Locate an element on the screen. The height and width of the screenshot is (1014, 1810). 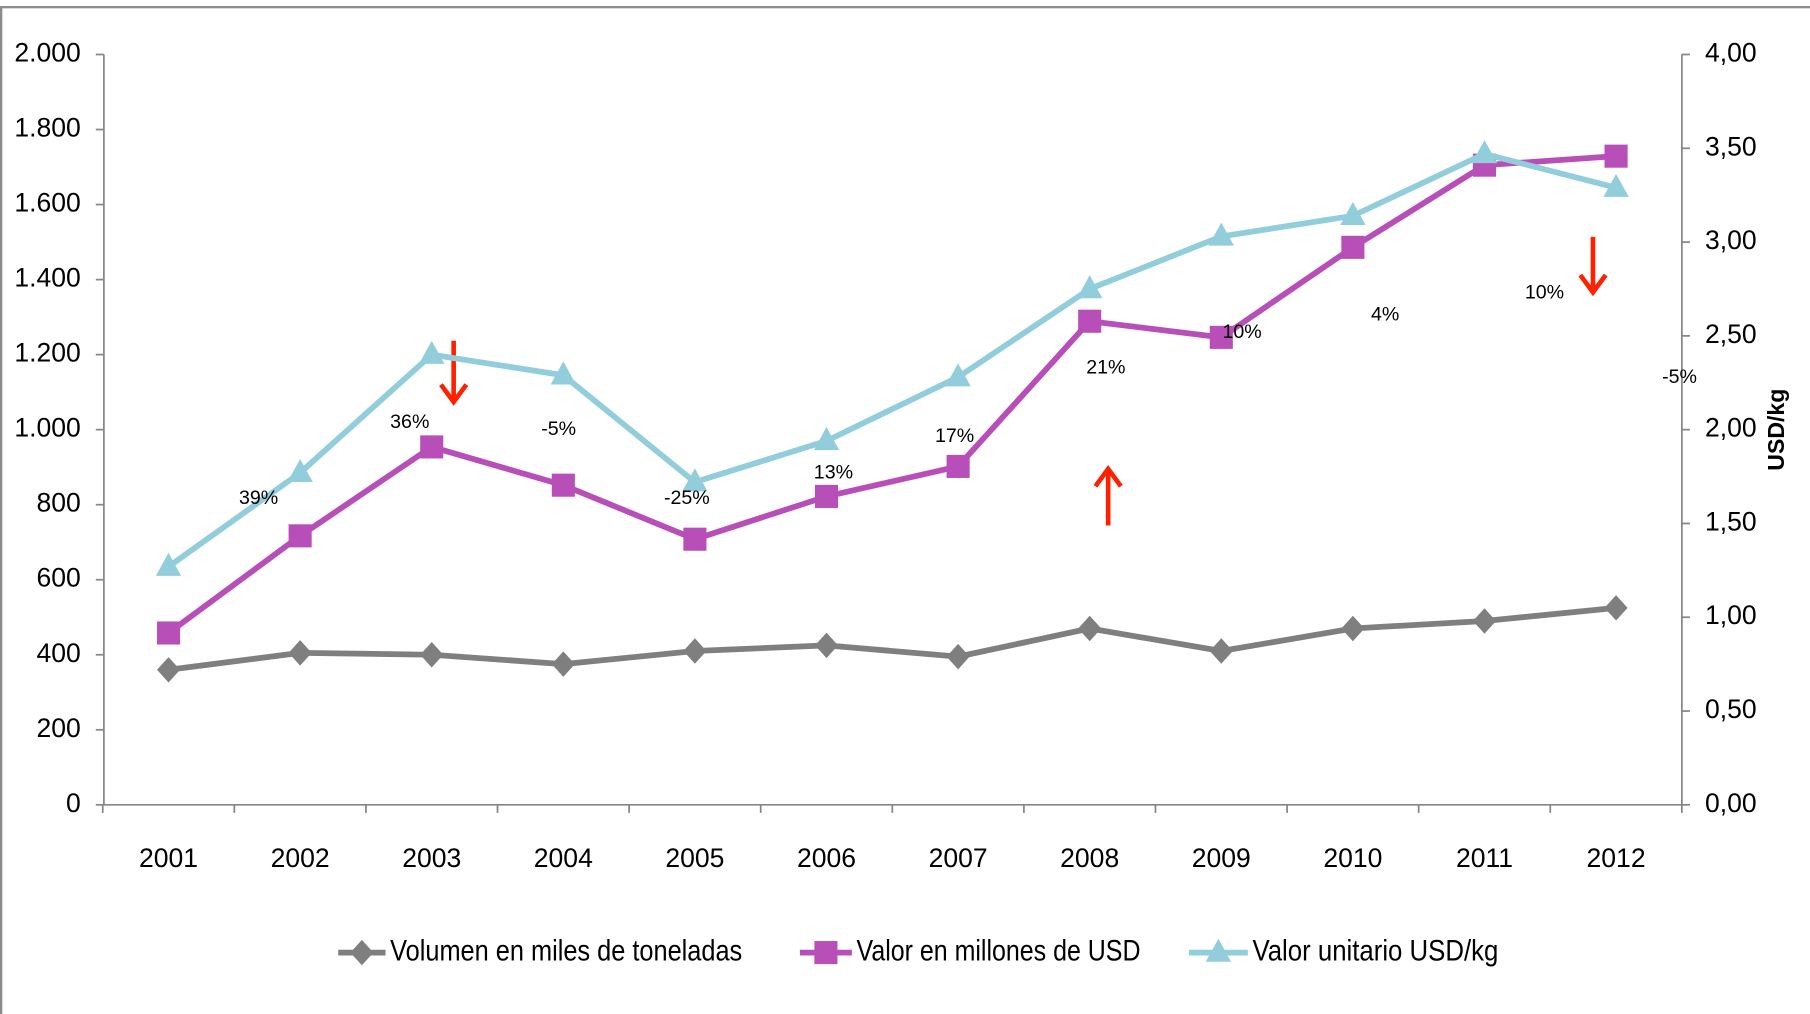
annotation: 21% is located at coordinates (1105, 368).